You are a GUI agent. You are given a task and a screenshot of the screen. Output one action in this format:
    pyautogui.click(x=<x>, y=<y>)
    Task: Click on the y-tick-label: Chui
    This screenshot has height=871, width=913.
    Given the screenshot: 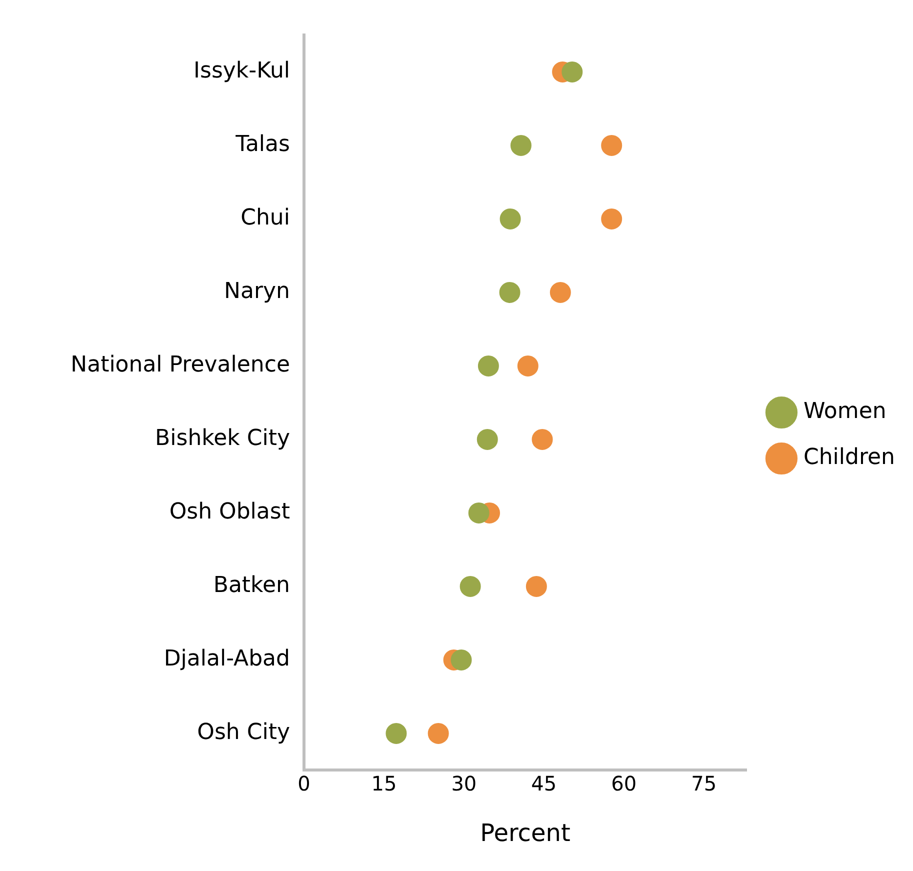 What is the action you would take?
    pyautogui.click(x=265, y=218)
    